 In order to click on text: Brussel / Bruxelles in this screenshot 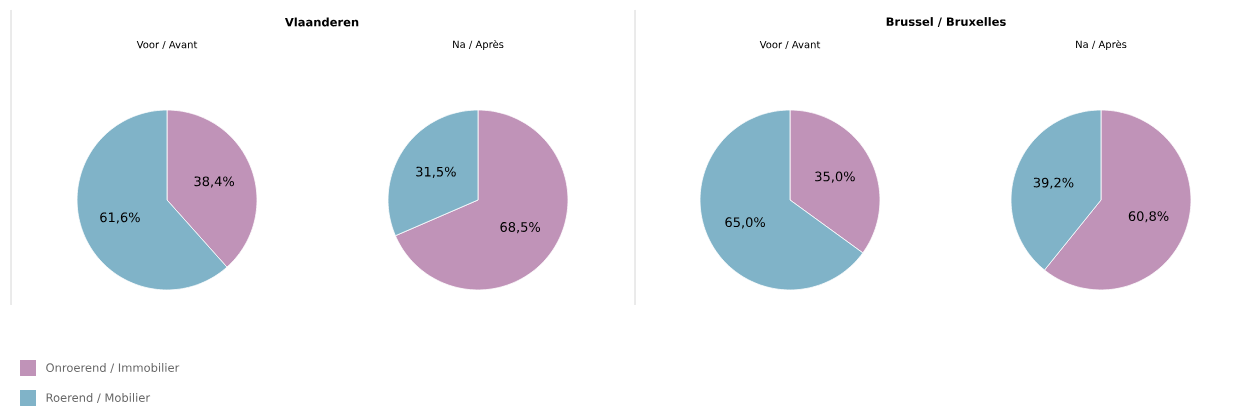, I will do `click(946, 22)`.